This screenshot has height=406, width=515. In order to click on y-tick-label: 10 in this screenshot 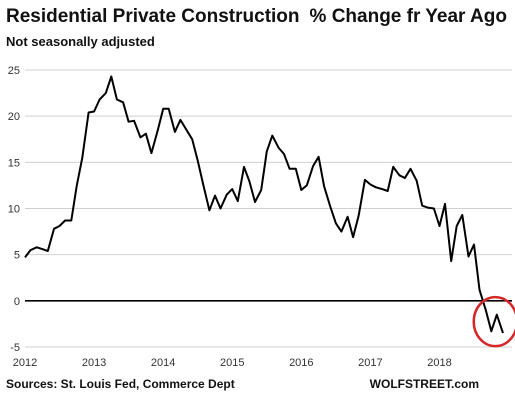, I will do `click(14, 210)`.